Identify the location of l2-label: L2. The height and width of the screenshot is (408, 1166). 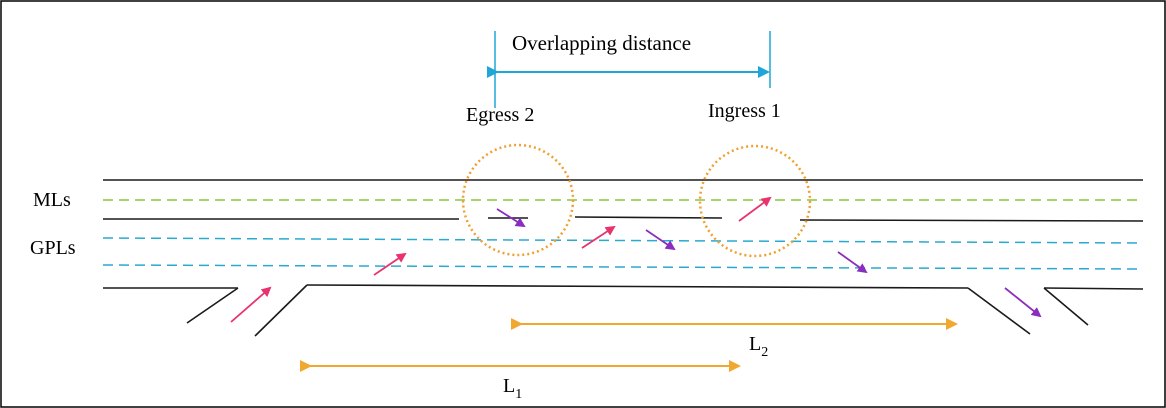
(758, 346).